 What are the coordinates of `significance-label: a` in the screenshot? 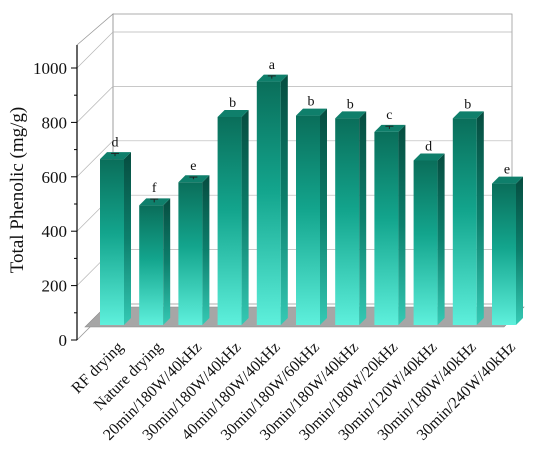 It's located at (272, 65).